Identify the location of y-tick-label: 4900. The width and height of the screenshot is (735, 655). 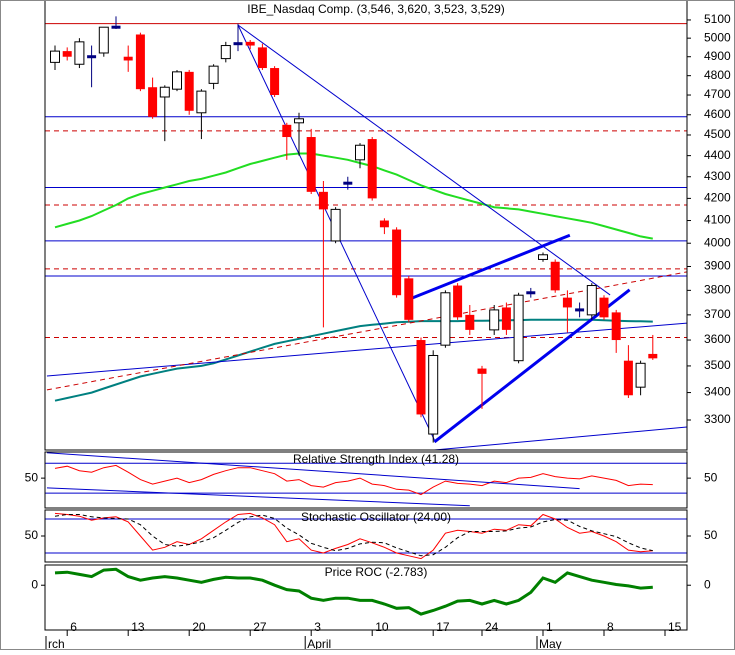
(717, 56).